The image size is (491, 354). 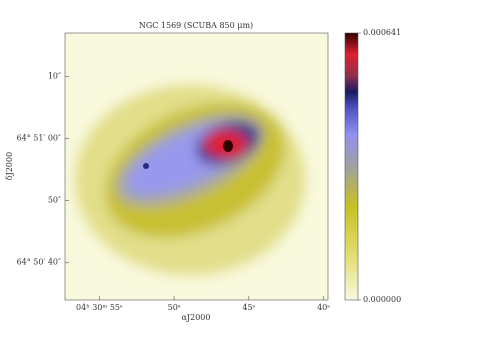 I want to click on y-tick-label: 50″, so click(x=54, y=200).